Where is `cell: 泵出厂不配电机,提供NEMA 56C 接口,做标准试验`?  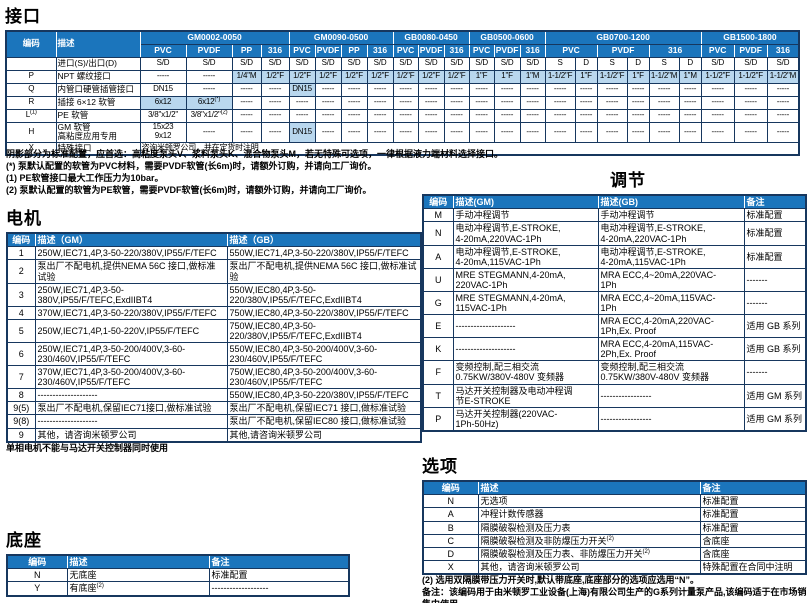 cell: 泵出厂不配电机,提供NEMA 56C 接口,做标准试验 is located at coordinates (324, 271).